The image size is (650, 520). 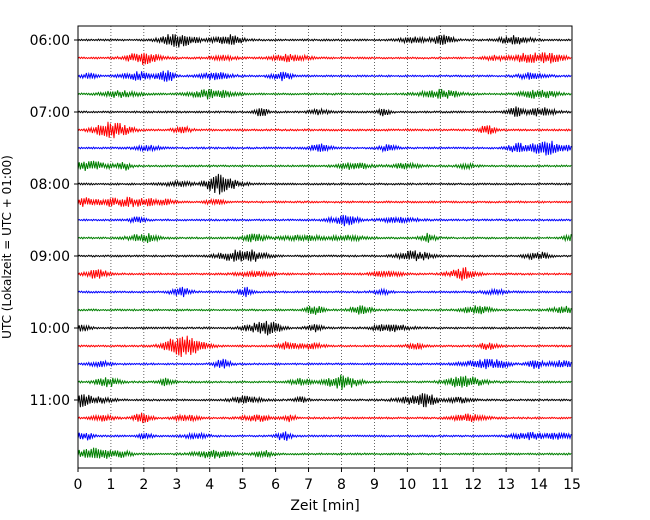 I want to click on y-tick-label: 08:00, so click(x=50, y=185).